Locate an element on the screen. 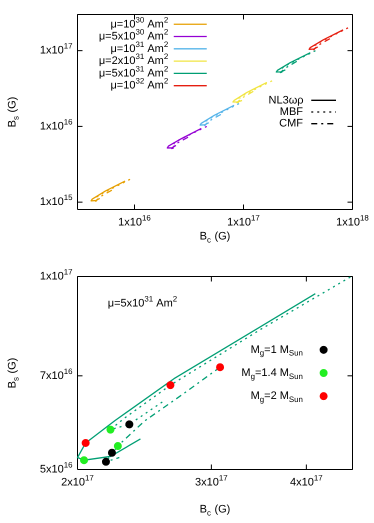 This screenshot has height=523, width=374. annotation: CMF is located at coordinates (291, 124).